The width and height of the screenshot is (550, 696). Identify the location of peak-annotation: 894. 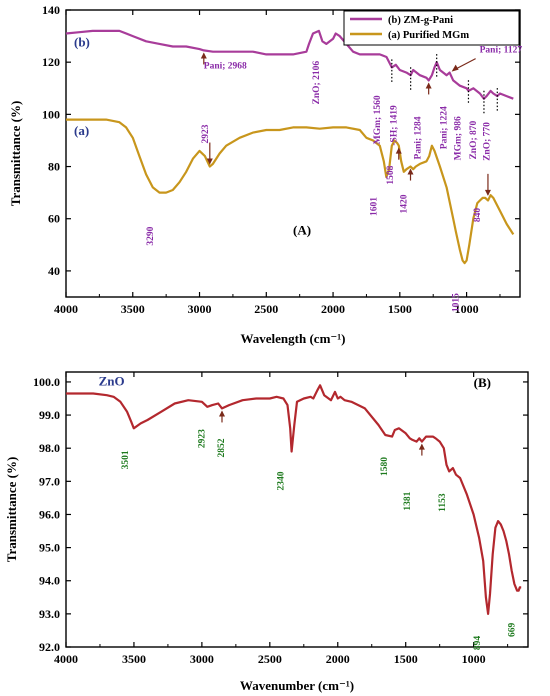
(478, 643).